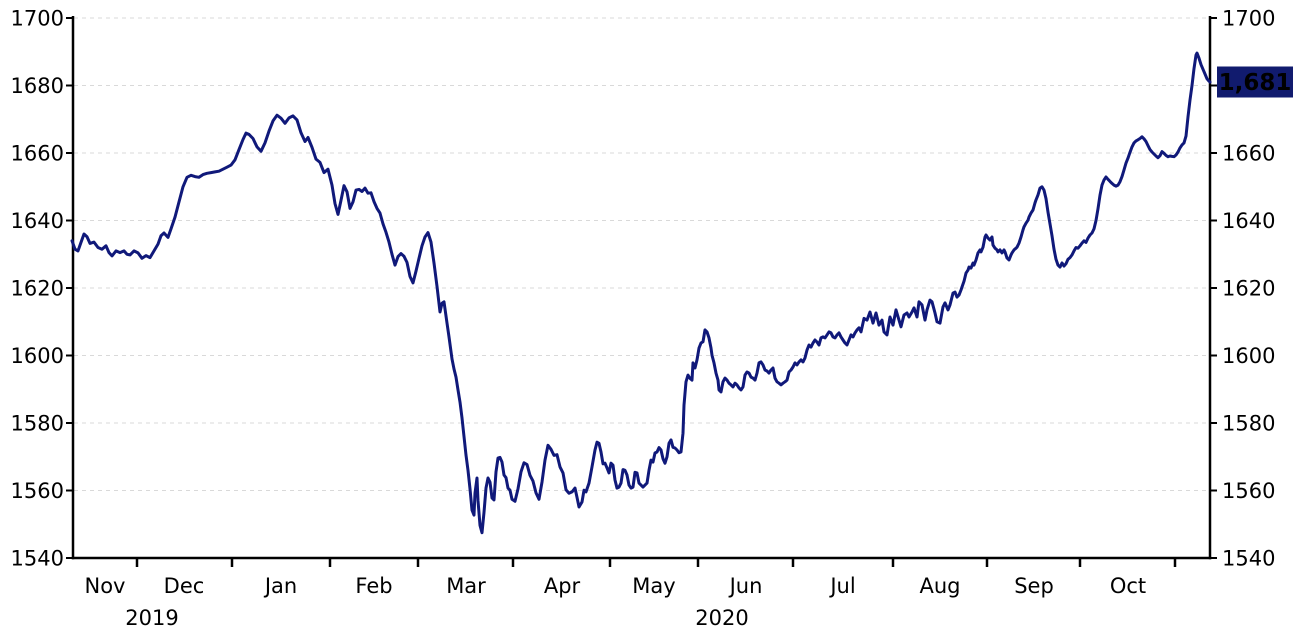 Image resolution: width=1295 pixels, height=634 pixels. I want to click on x-axis-month-label: May, so click(653, 586).